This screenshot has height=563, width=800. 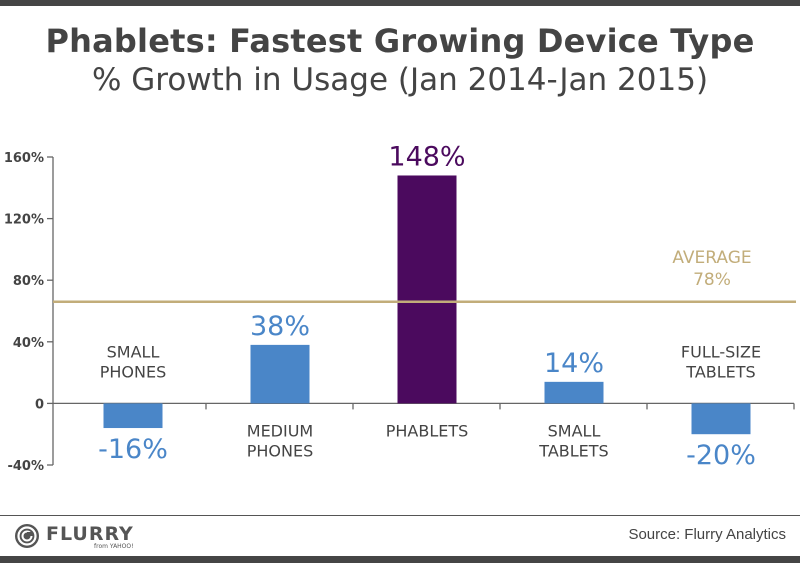 I want to click on chart-title: Phablets: Fastest Growing Device Type, so click(x=400, y=41).